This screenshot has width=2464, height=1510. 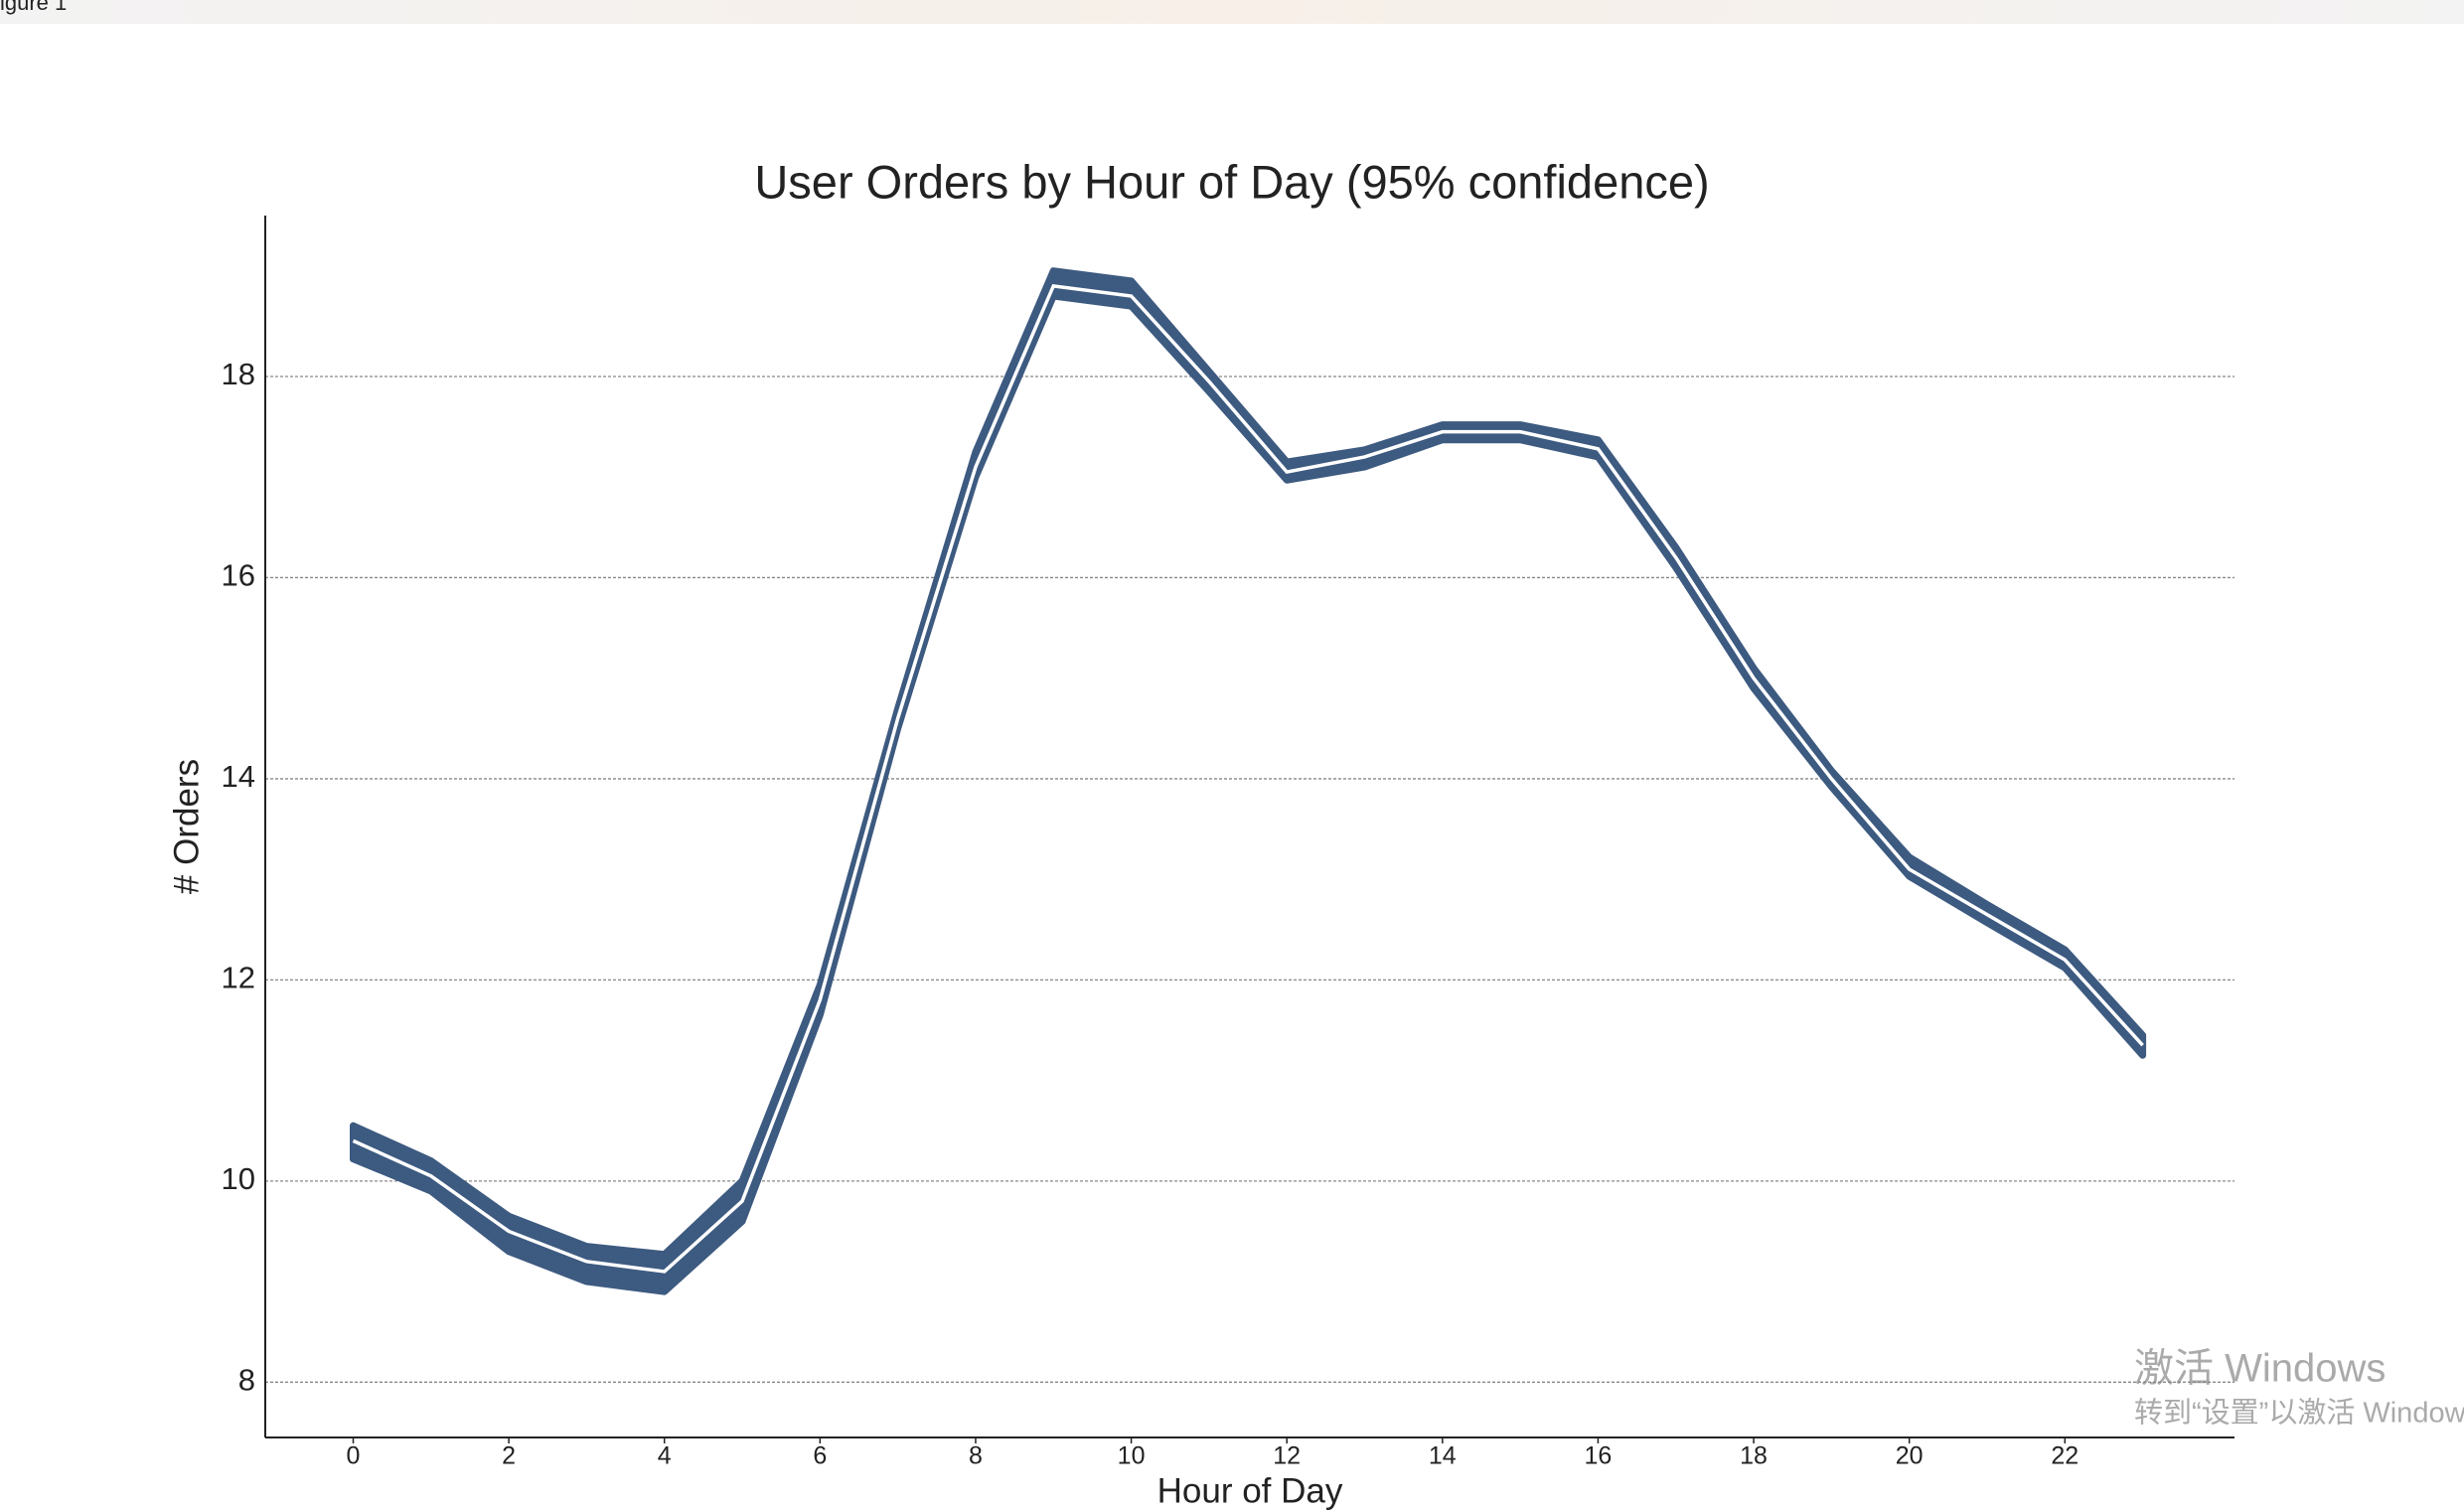 I want to click on y-tick-label: 8, so click(x=247, y=1380).